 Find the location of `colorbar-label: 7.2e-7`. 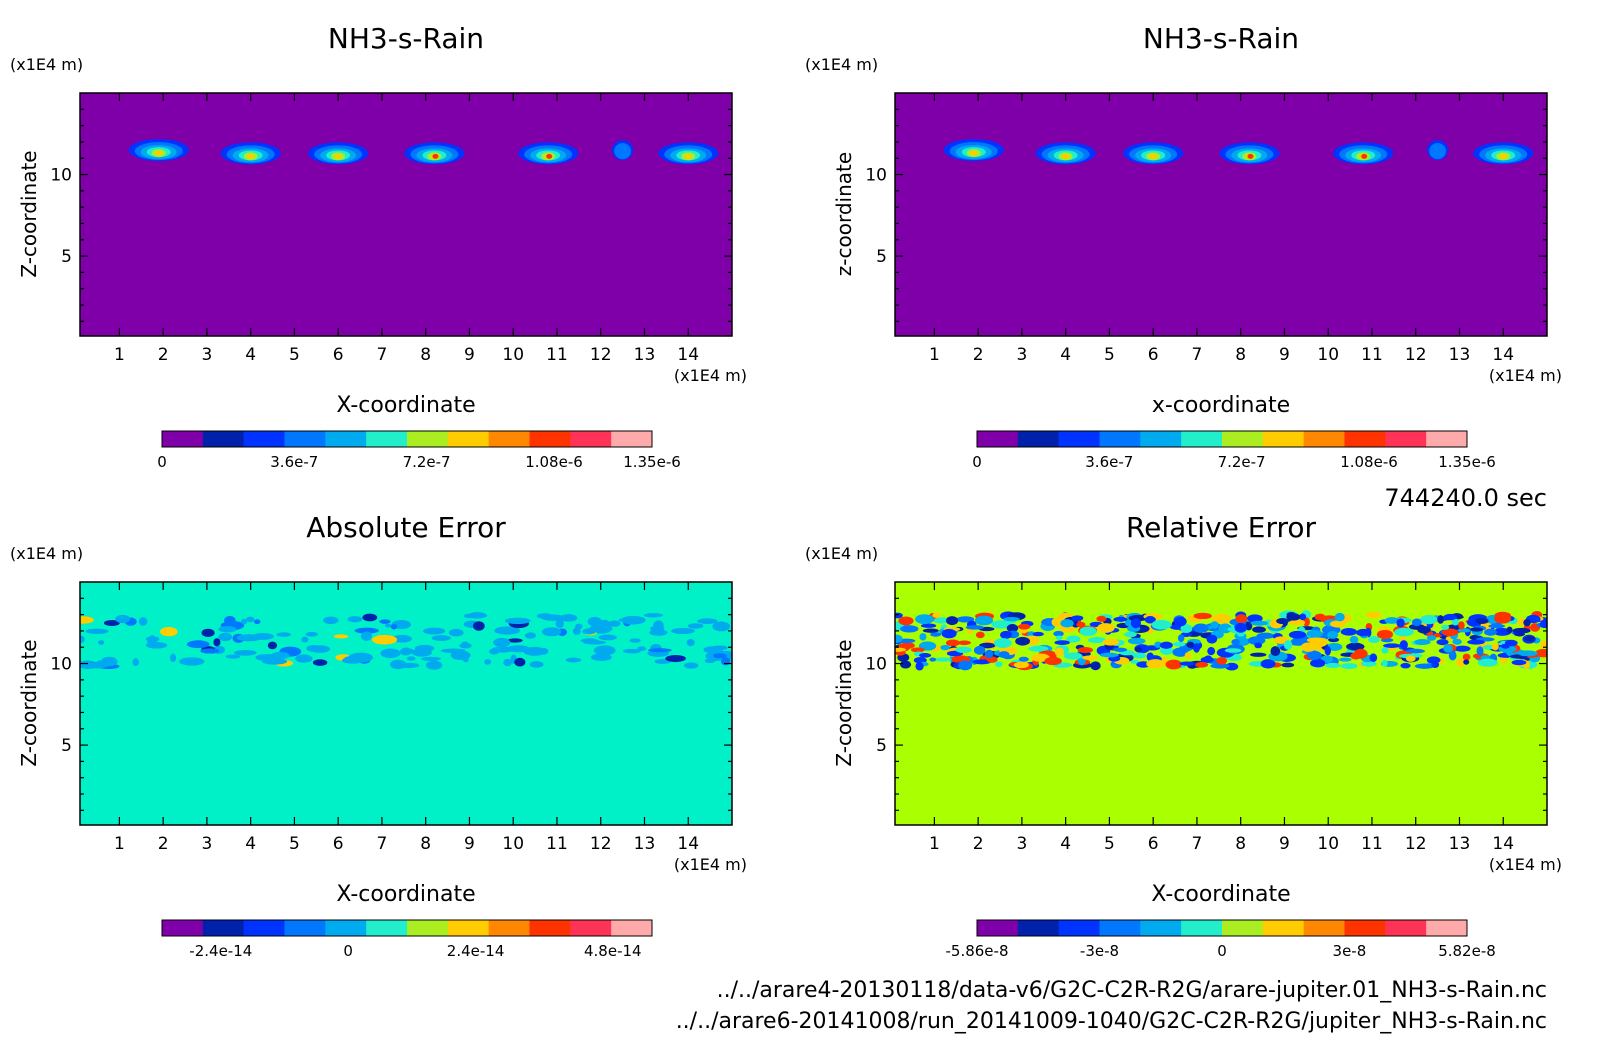

colorbar-label: 7.2e-7 is located at coordinates (1242, 462).